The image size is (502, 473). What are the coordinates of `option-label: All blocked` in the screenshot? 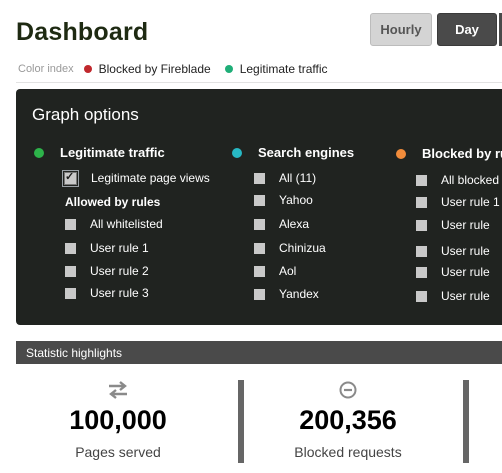 It's located at (470, 180).